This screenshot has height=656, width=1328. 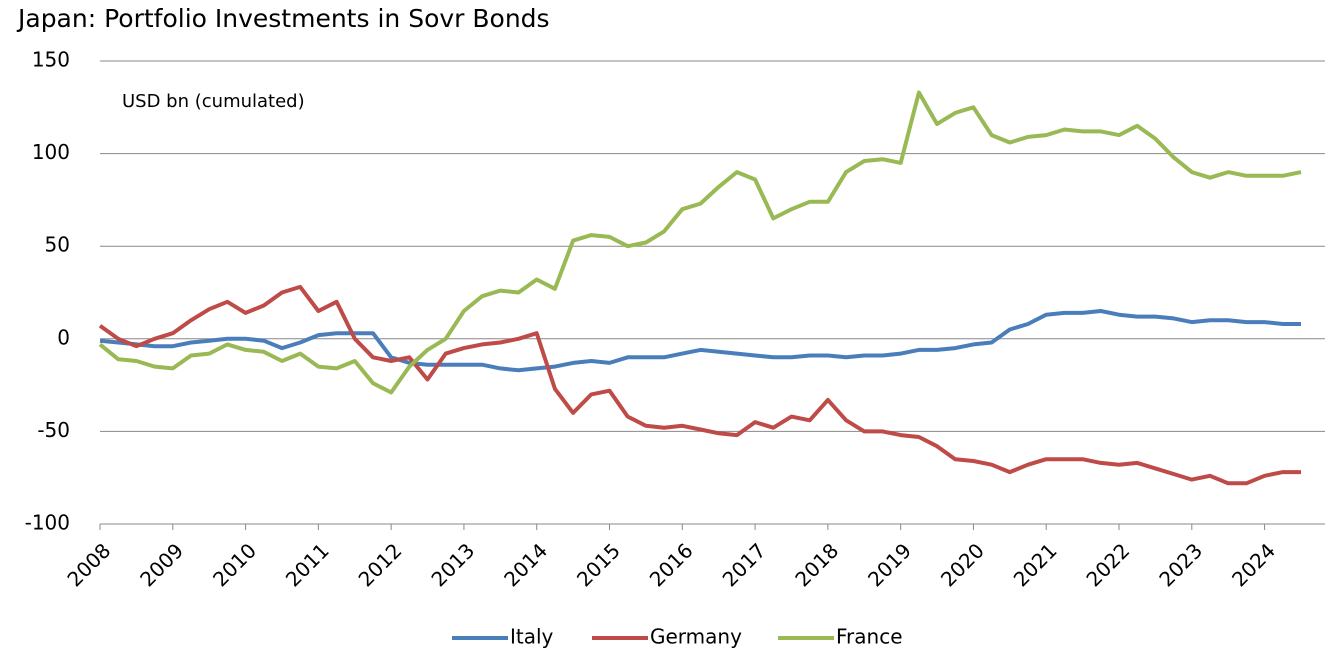 What do you see at coordinates (869, 637) in the screenshot?
I see `legend-label: France` at bounding box center [869, 637].